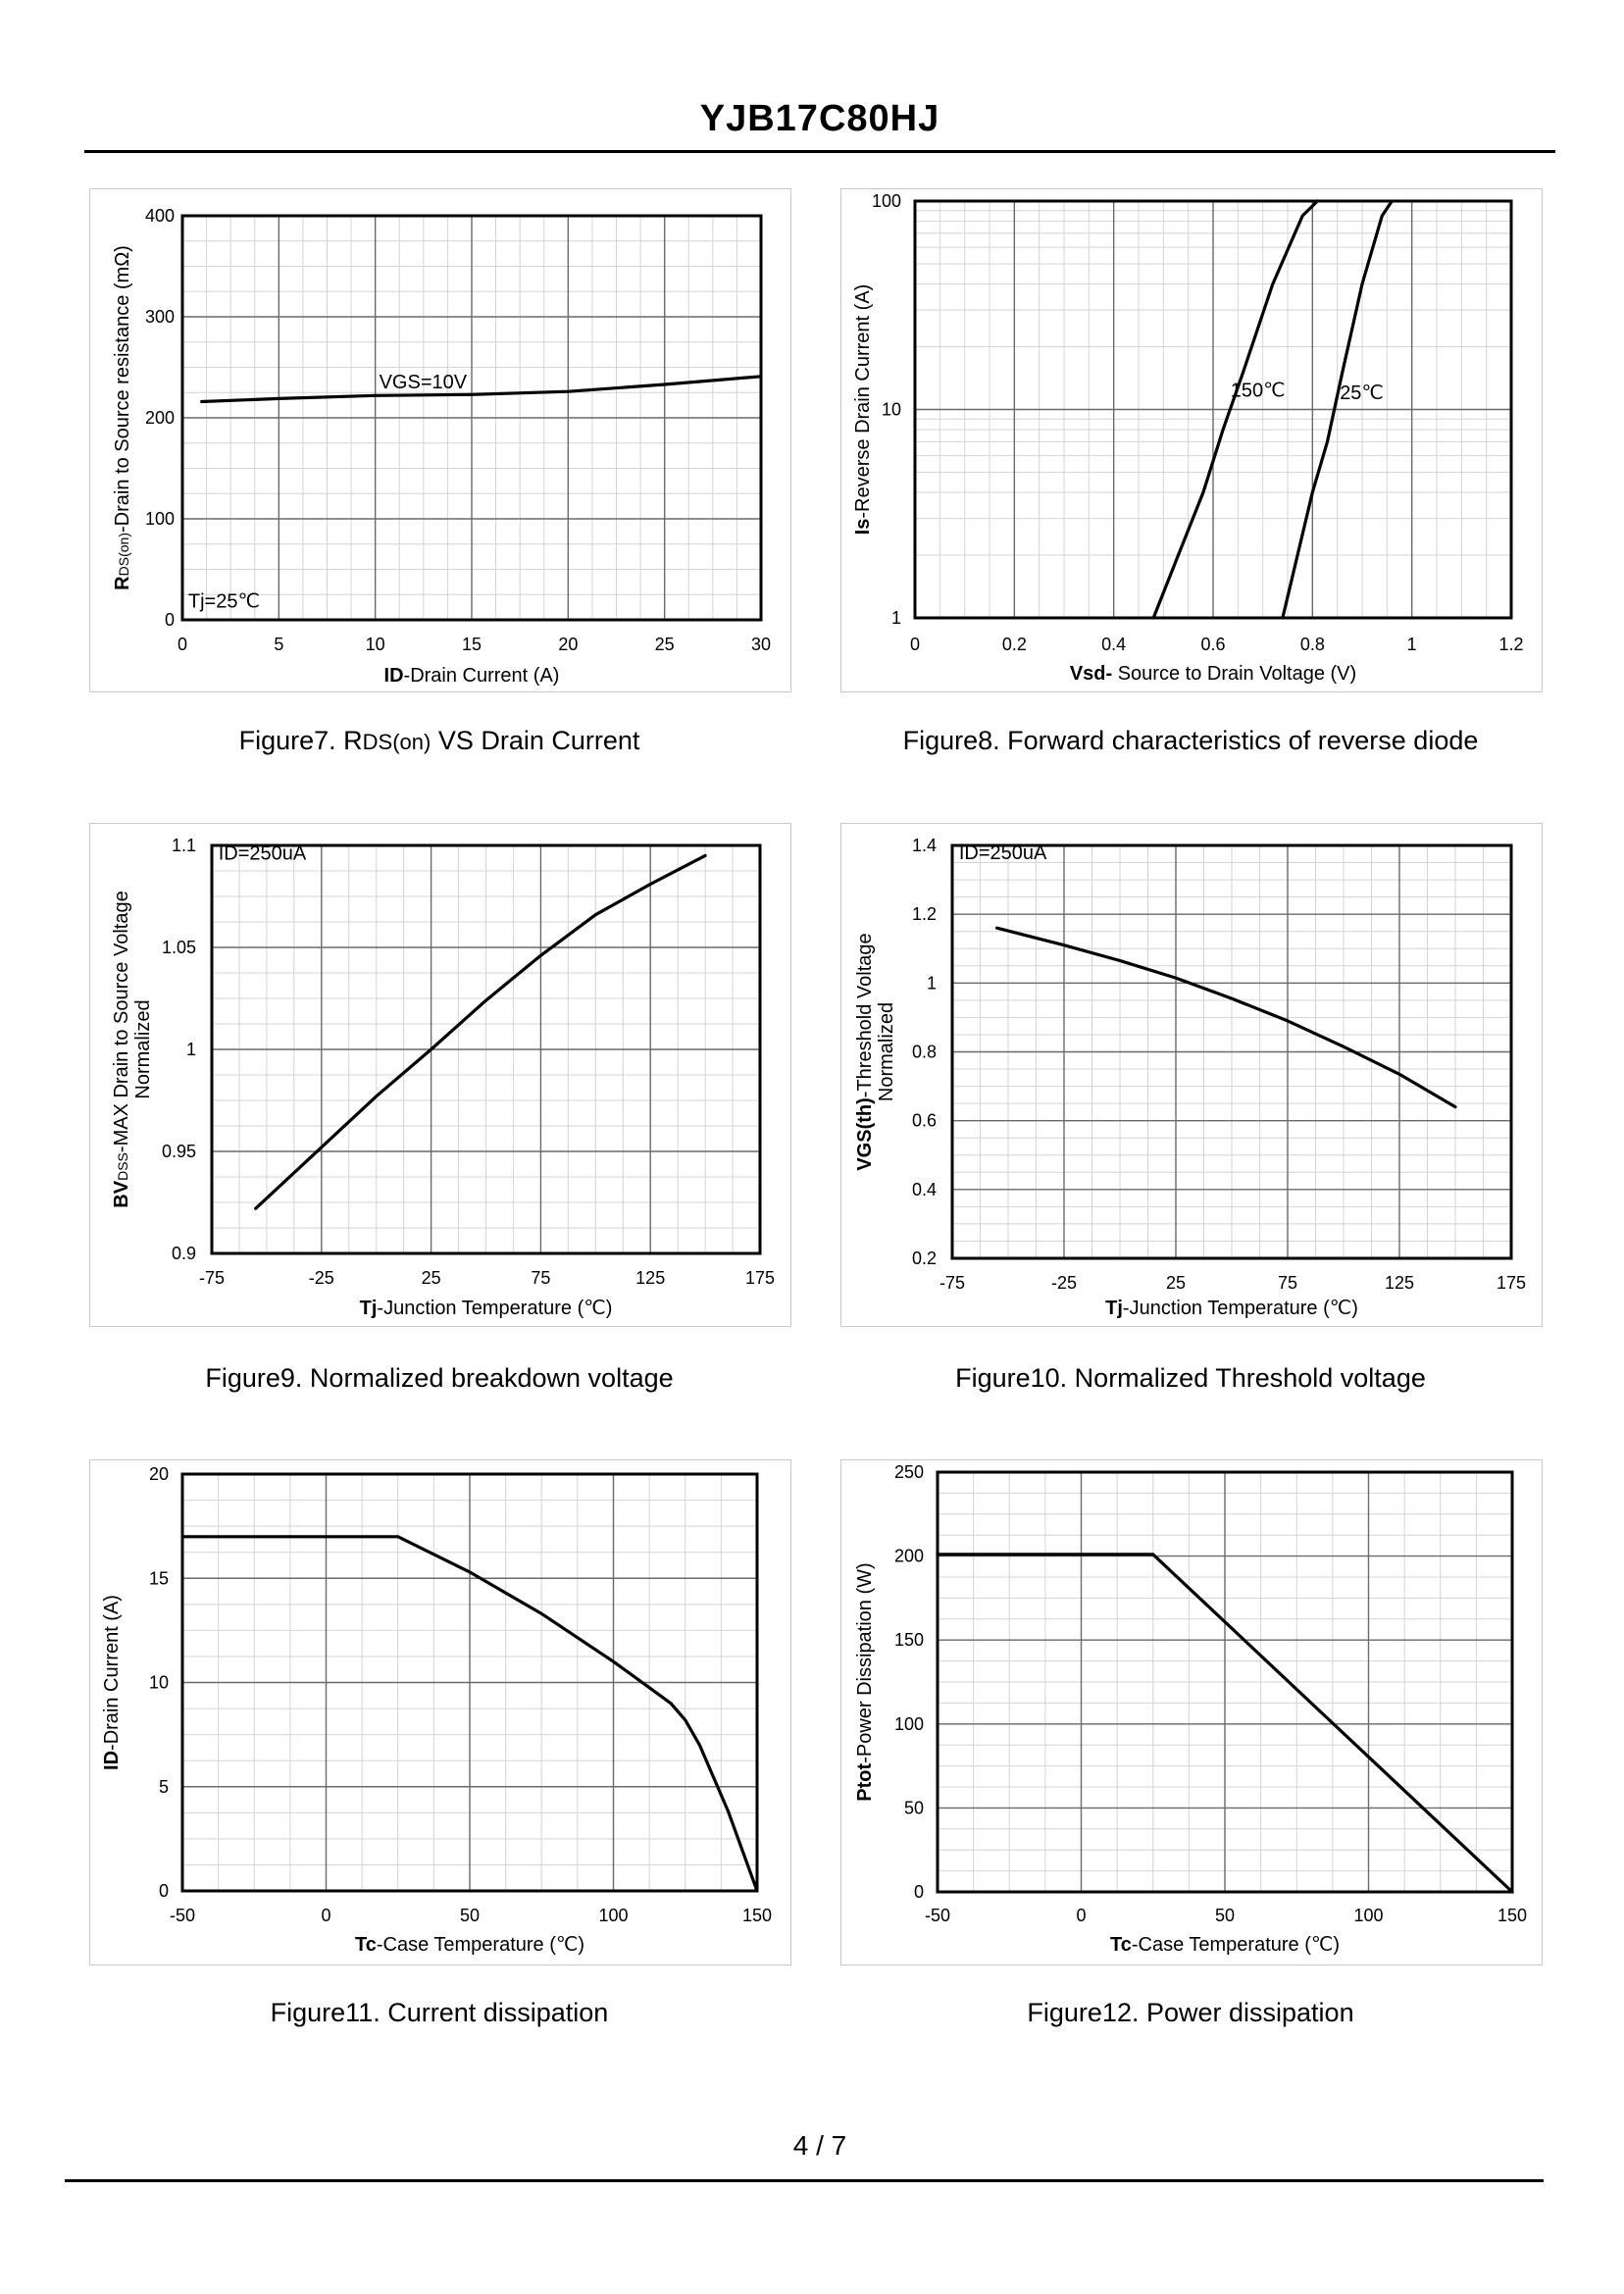 The width and height of the screenshot is (1624, 2294). What do you see at coordinates (819, 151) in the screenshot?
I see `header-rule` at bounding box center [819, 151].